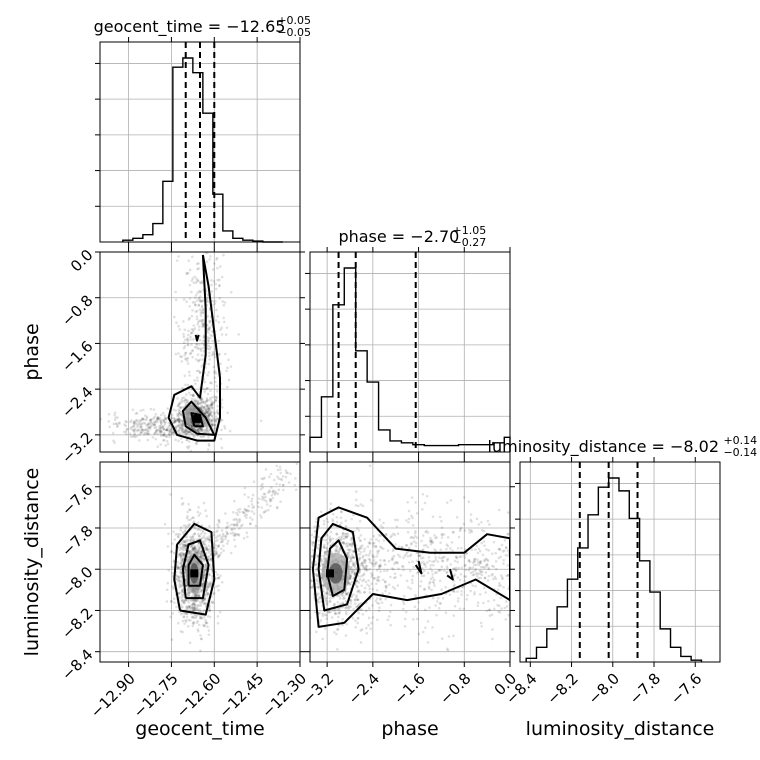  Describe the element at coordinates (77, 402) in the screenshot. I see `ytick-label-phase-1: −2.4` at that location.